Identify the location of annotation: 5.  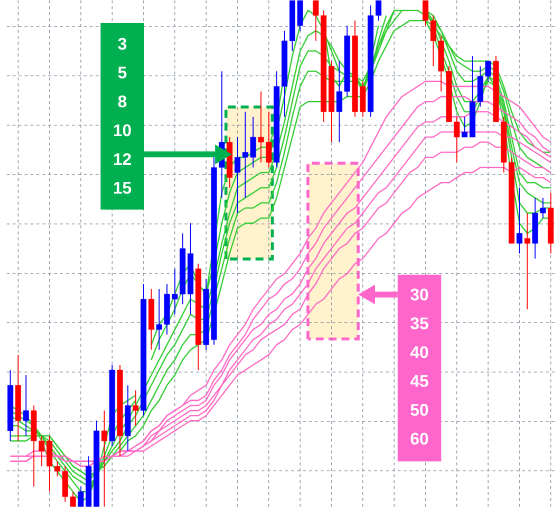
(122, 72).